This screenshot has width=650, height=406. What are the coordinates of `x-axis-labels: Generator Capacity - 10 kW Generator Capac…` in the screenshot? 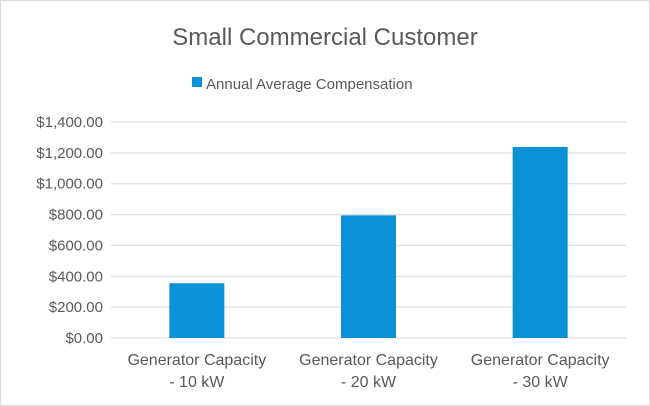 It's located at (368, 371).